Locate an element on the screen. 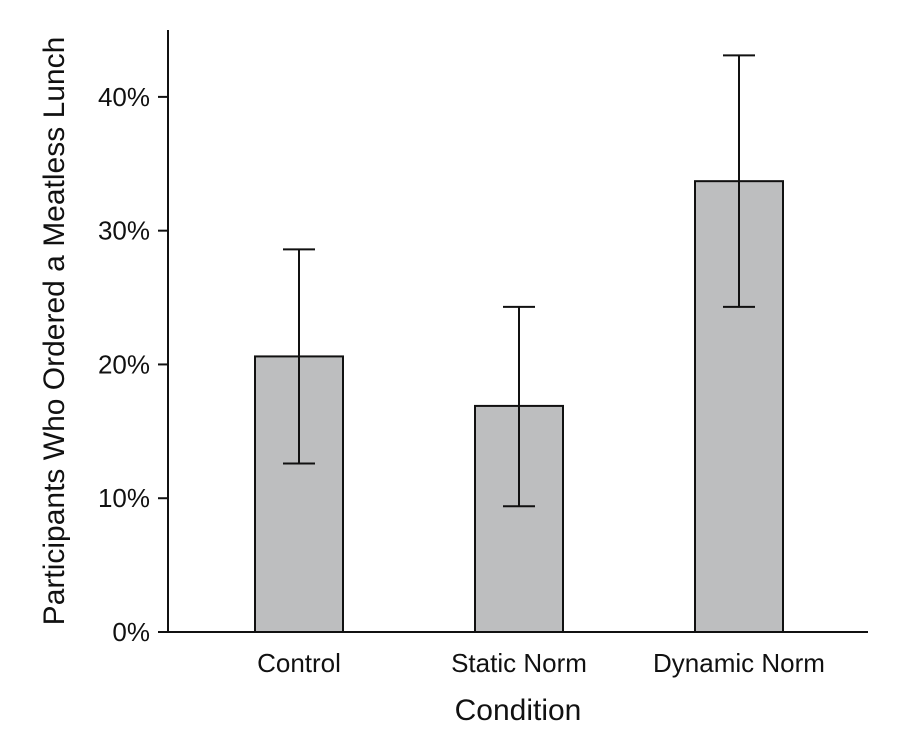 The image size is (920, 740). y-tick-label: 10% is located at coordinates (124, 498).